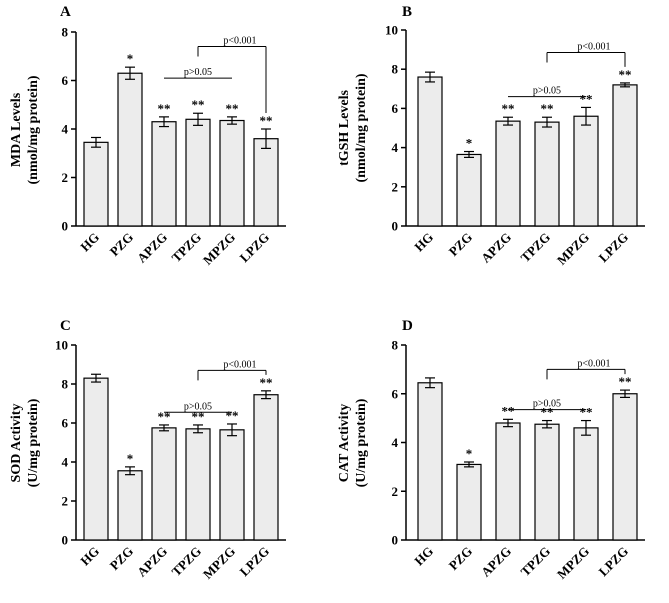  I want to click on y-axis-label-line2: (nmol/mg protein), so click(361, 127).